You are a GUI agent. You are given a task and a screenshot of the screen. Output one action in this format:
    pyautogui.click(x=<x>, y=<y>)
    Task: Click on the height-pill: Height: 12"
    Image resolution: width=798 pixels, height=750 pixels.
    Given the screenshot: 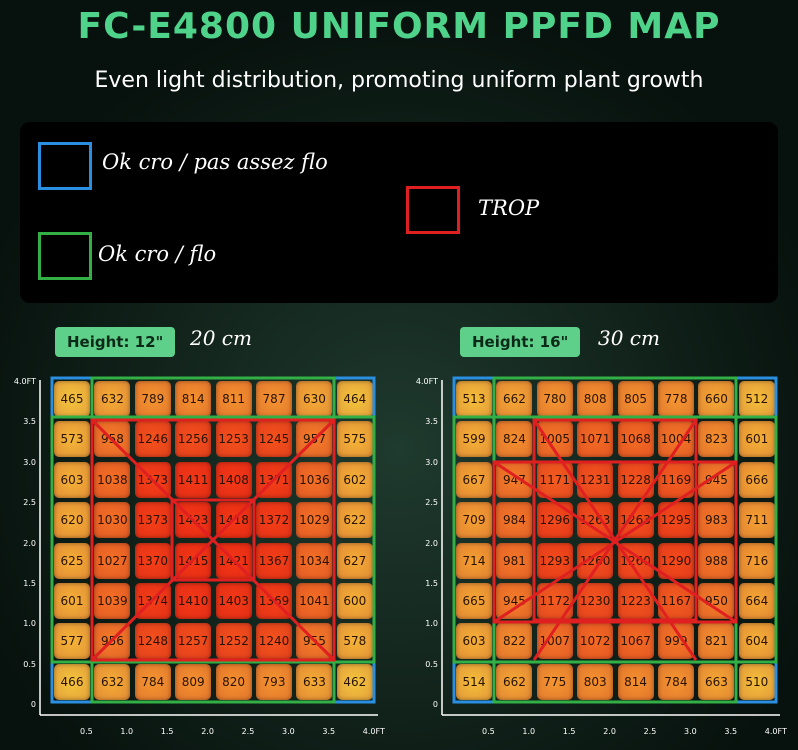 What is the action you would take?
    pyautogui.click(x=115, y=342)
    